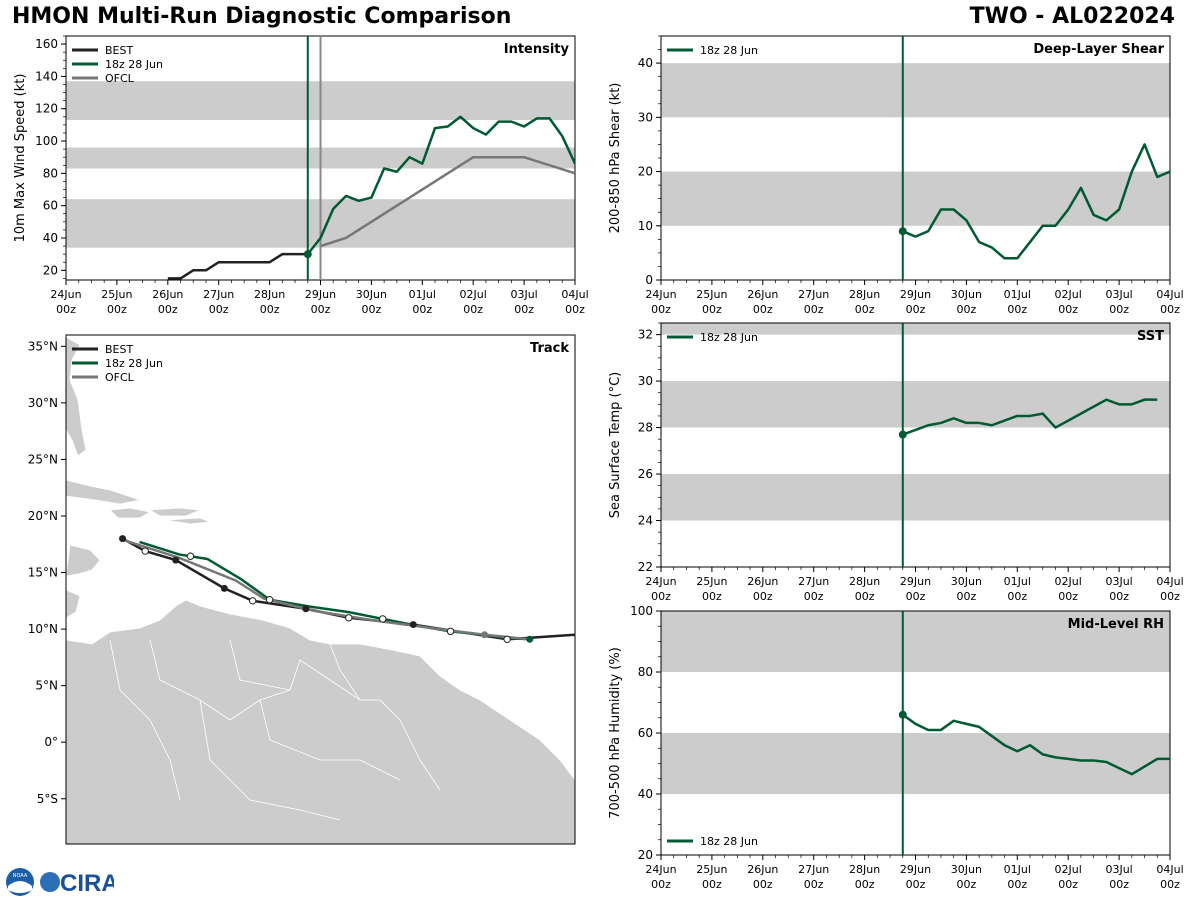 This screenshot has width=1200, height=900. Describe the element at coordinates (615, 733) in the screenshot. I see `y-axis-label: 700-500 hPa Humidity (%)` at that location.